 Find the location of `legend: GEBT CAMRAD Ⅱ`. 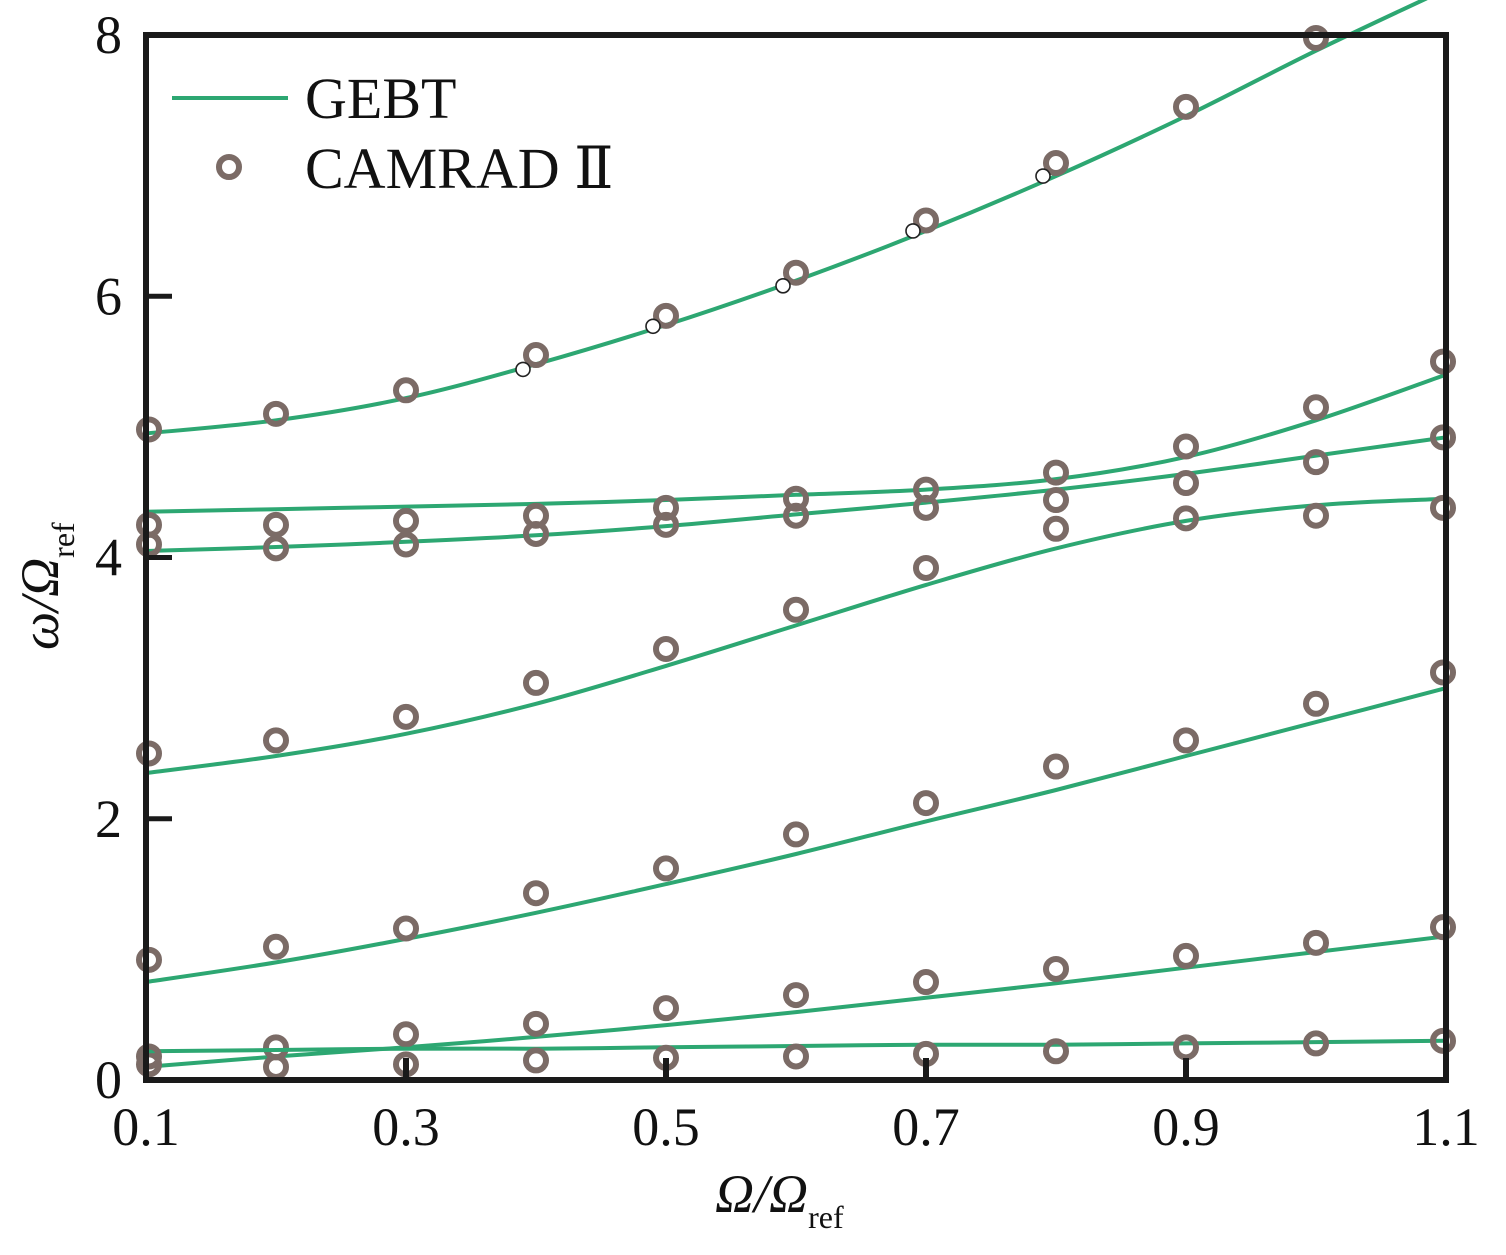

legend: GEBT CAMRAD Ⅱ is located at coordinates (393, 133).